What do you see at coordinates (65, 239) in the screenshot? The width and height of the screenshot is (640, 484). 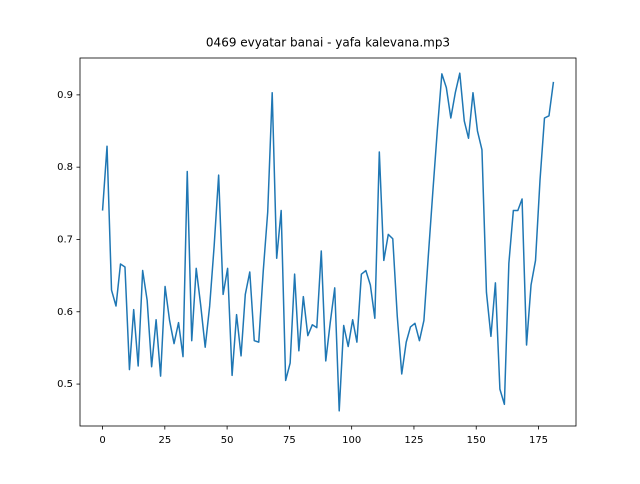 I see `y-tick-label: 0.7` at bounding box center [65, 239].